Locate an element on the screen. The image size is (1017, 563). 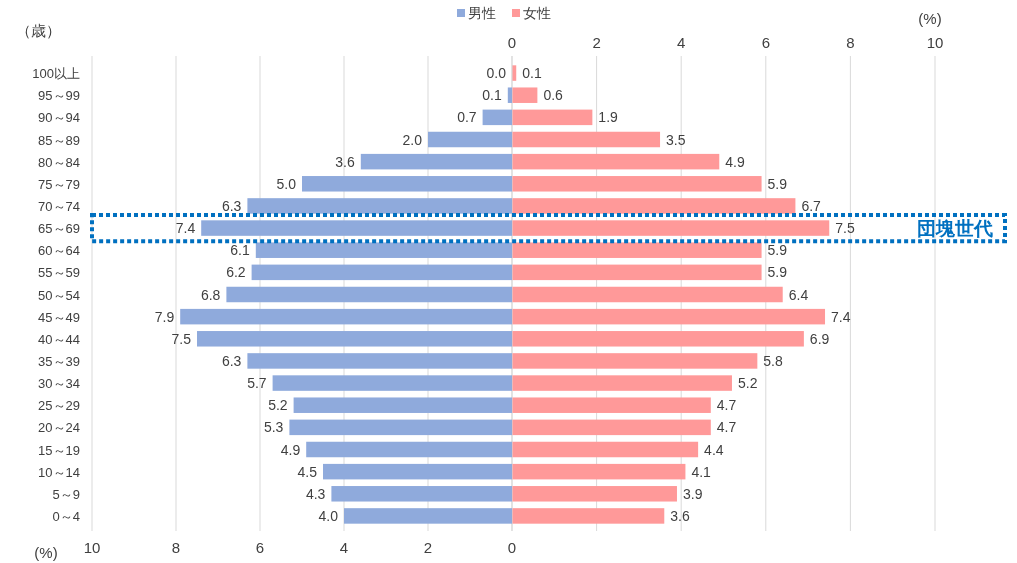
y-tick-label: 5～9 is located at coordinates (66, 494).